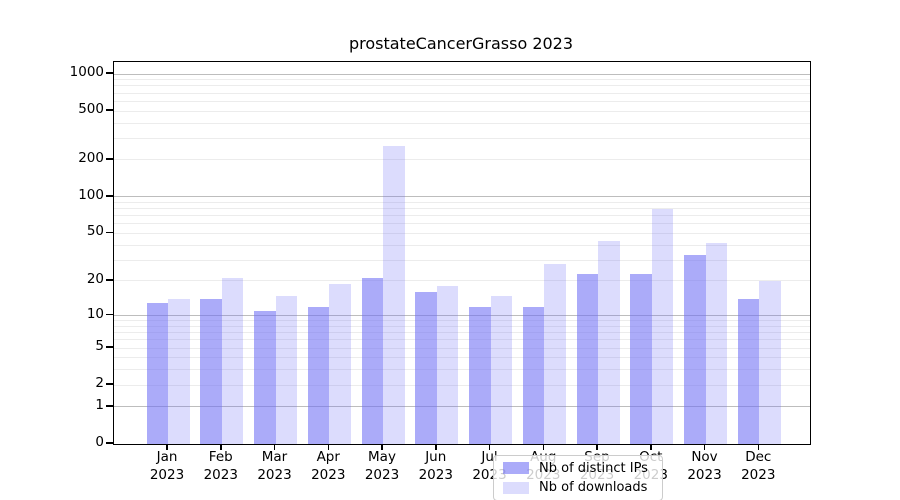 The height and width of the screenshot is (500, 900). I want to click on legend-label-distinct-ips: Nb of distinct IPs, so click(593, 468).